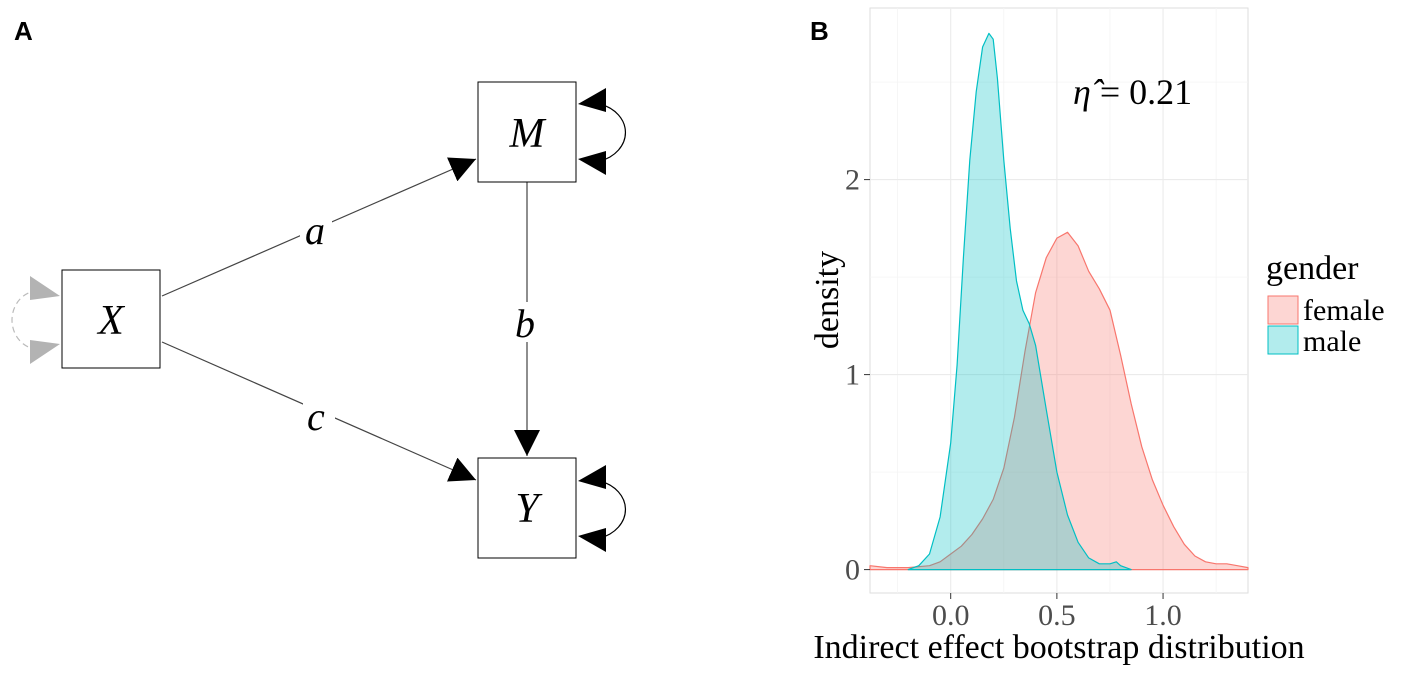 This screenshot has width=1409, height=675. What do you see at coordinates (25, 320) in the screenshot?
I see `x-variance-loop` at bounding box center [25, 320].